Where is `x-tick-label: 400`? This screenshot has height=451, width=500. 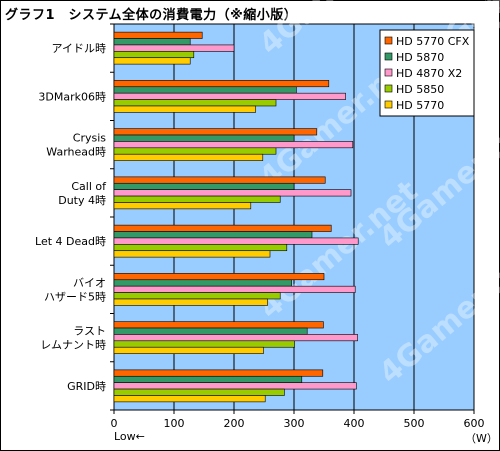
x-tick-label: 400 is located at coordinates (354, 423).